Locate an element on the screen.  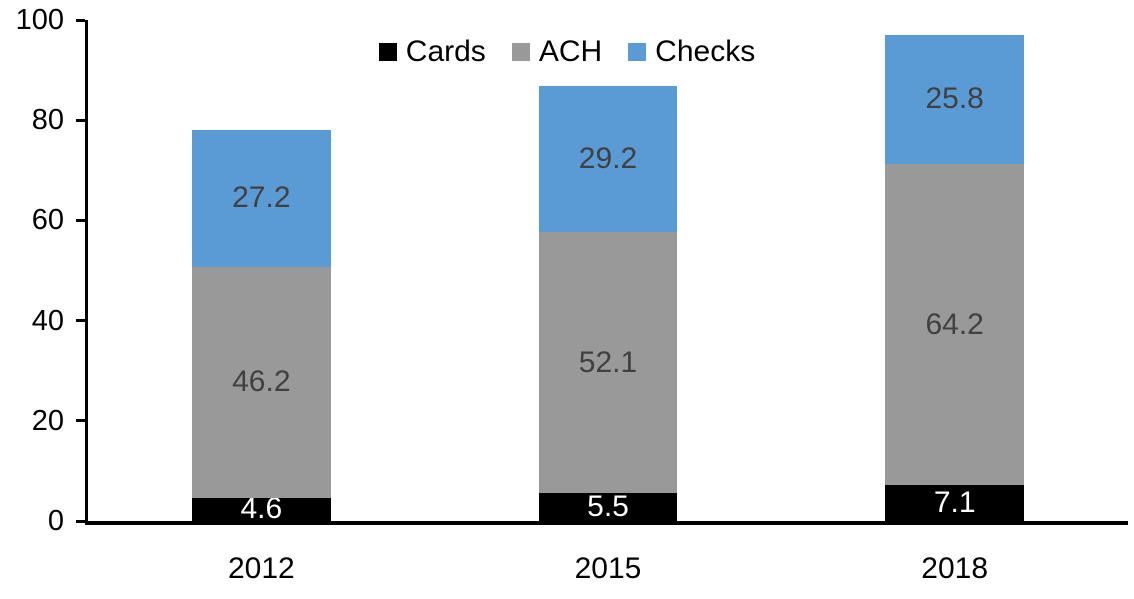
bar-segment-ach-2015: 52.1 is located at coordinates (608, 363).